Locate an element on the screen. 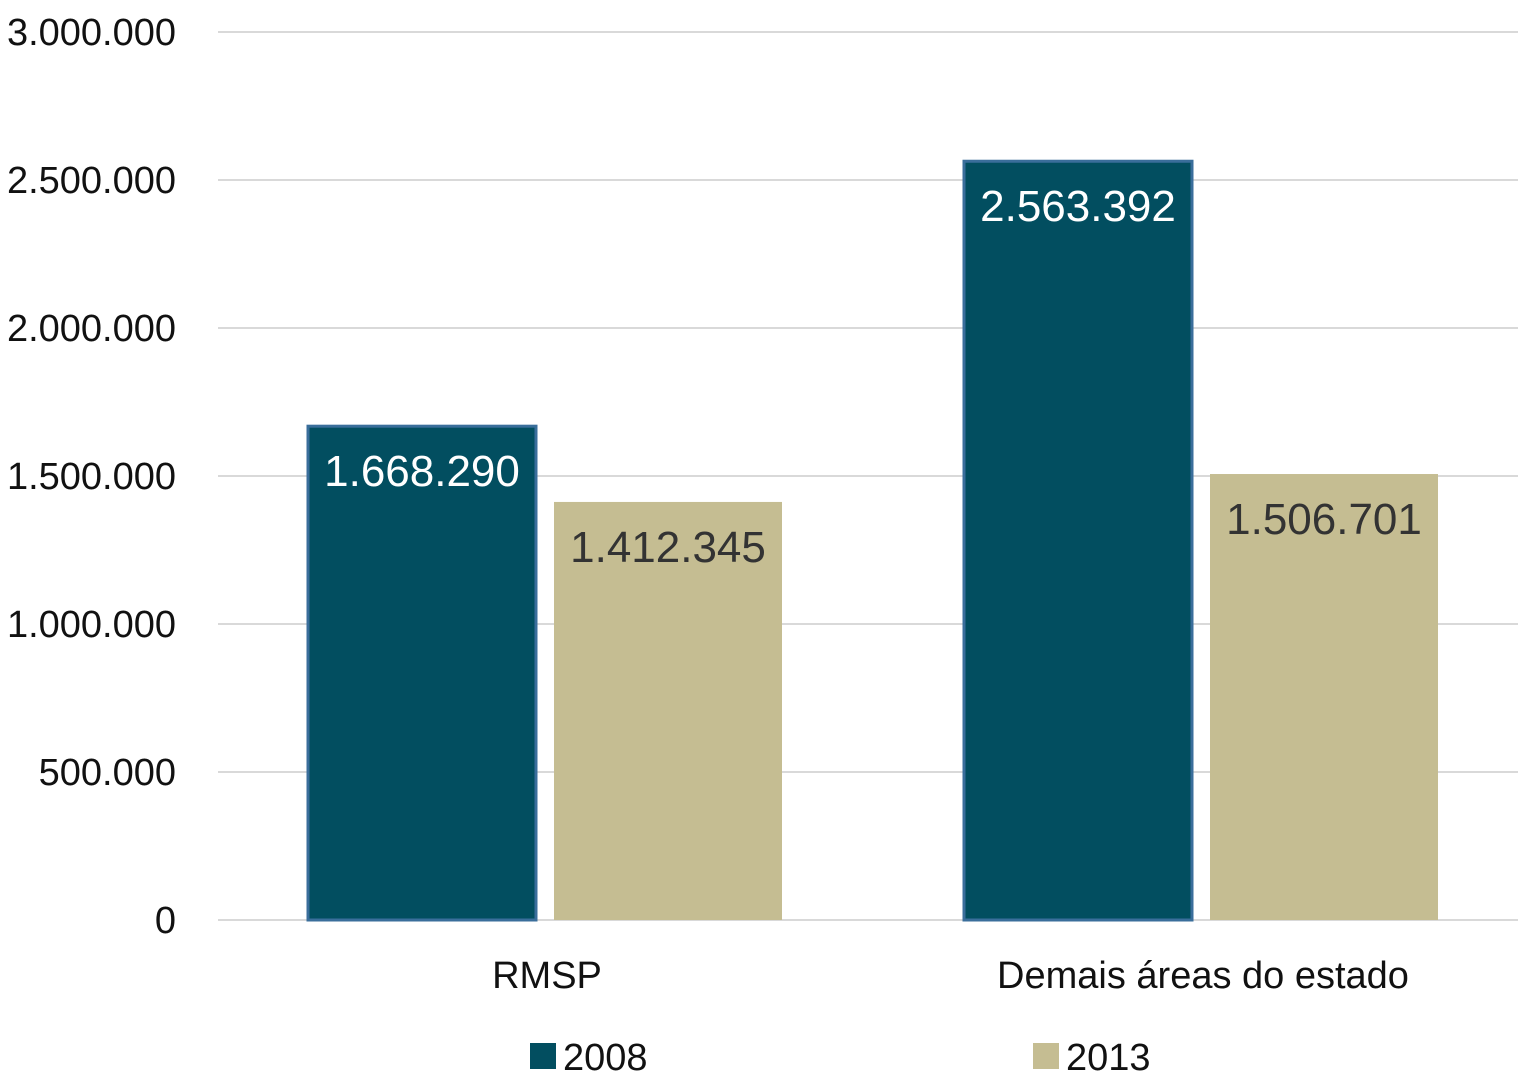 This screenshot has width=1518, height=1071. data-label: 1.668.290 is located at coordinates (422, 471).